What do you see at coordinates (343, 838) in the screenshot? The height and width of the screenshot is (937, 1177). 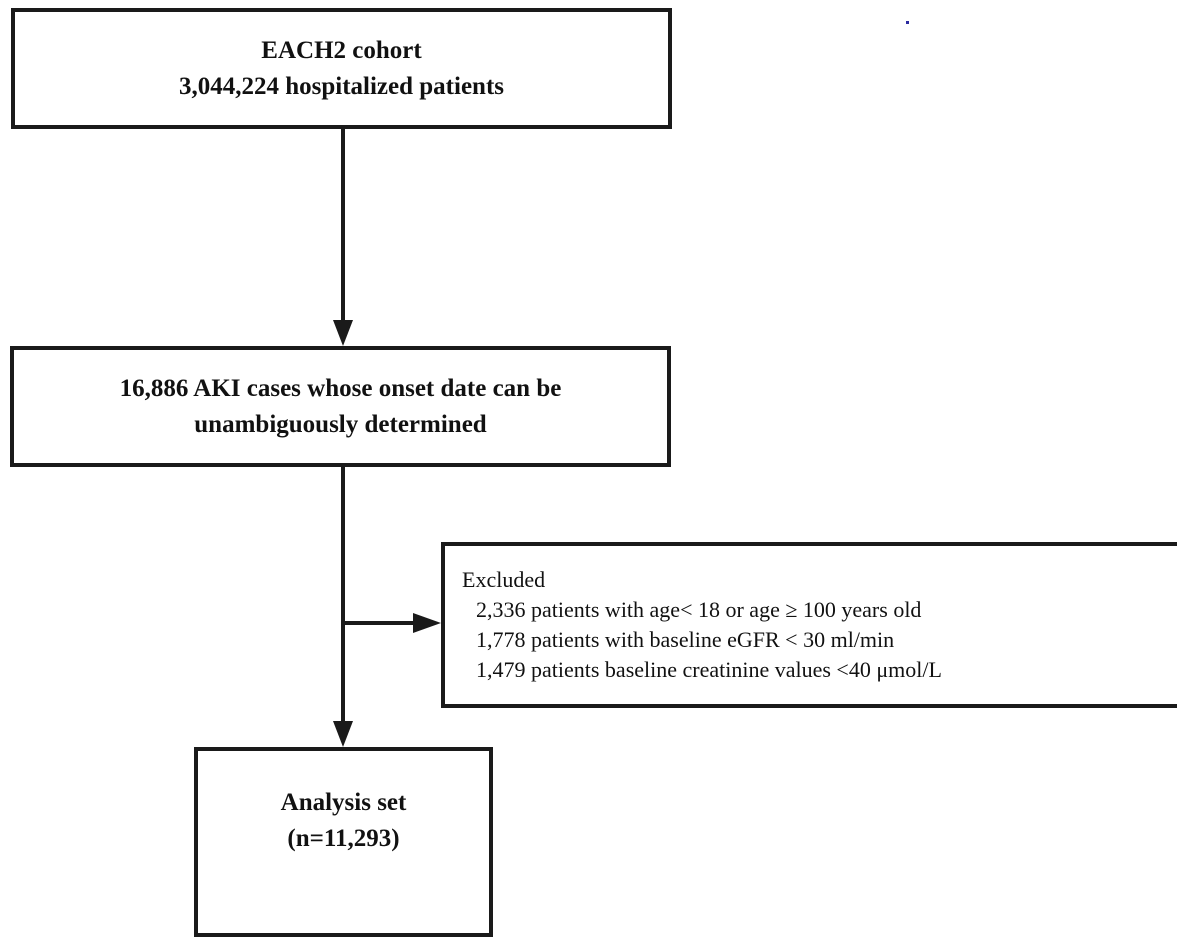 I see `node-analysis-line-2: (n=11,293)` at bounding box center [343, 838].